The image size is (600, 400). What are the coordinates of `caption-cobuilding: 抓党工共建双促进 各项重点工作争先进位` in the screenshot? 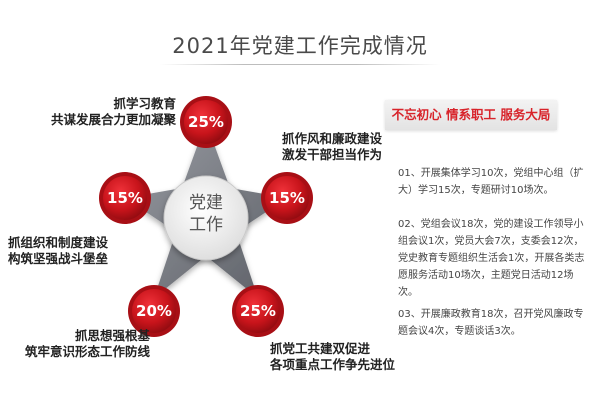 It's located at (333, 356).